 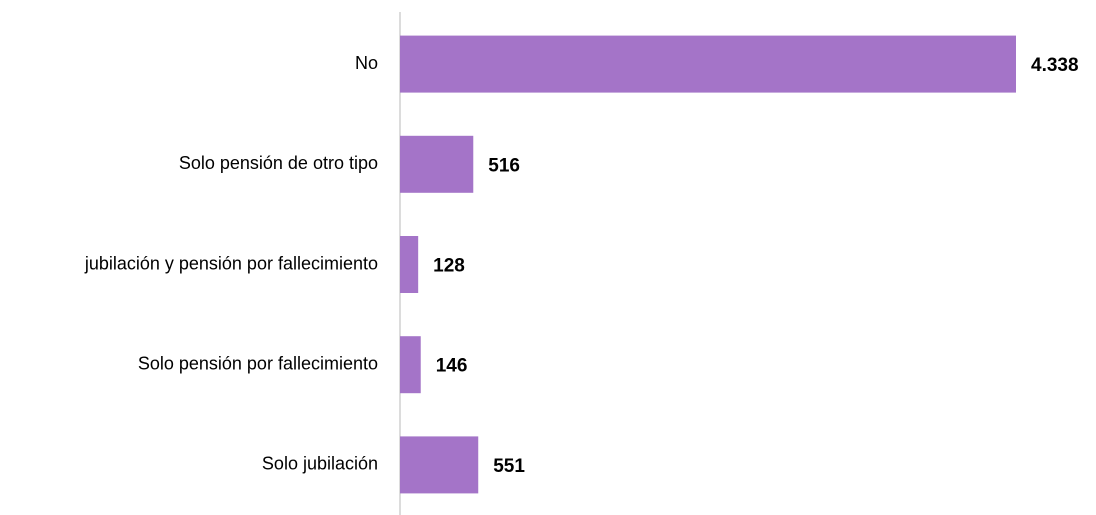 I want to click on value-label: 4.338, so click(x=1055, y=65).